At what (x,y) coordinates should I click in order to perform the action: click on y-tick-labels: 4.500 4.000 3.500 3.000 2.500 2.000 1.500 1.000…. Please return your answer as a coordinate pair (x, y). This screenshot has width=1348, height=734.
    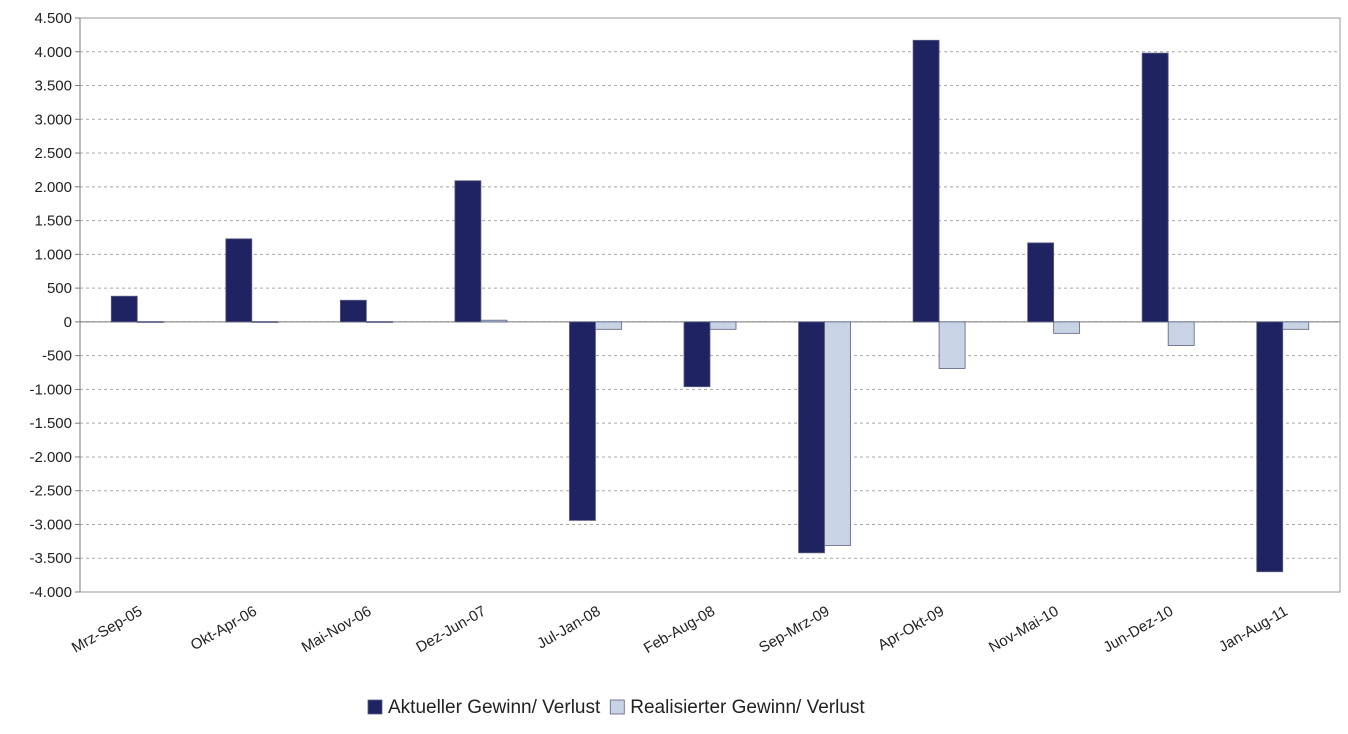
    Looking at the image, I should click on (50, 305).